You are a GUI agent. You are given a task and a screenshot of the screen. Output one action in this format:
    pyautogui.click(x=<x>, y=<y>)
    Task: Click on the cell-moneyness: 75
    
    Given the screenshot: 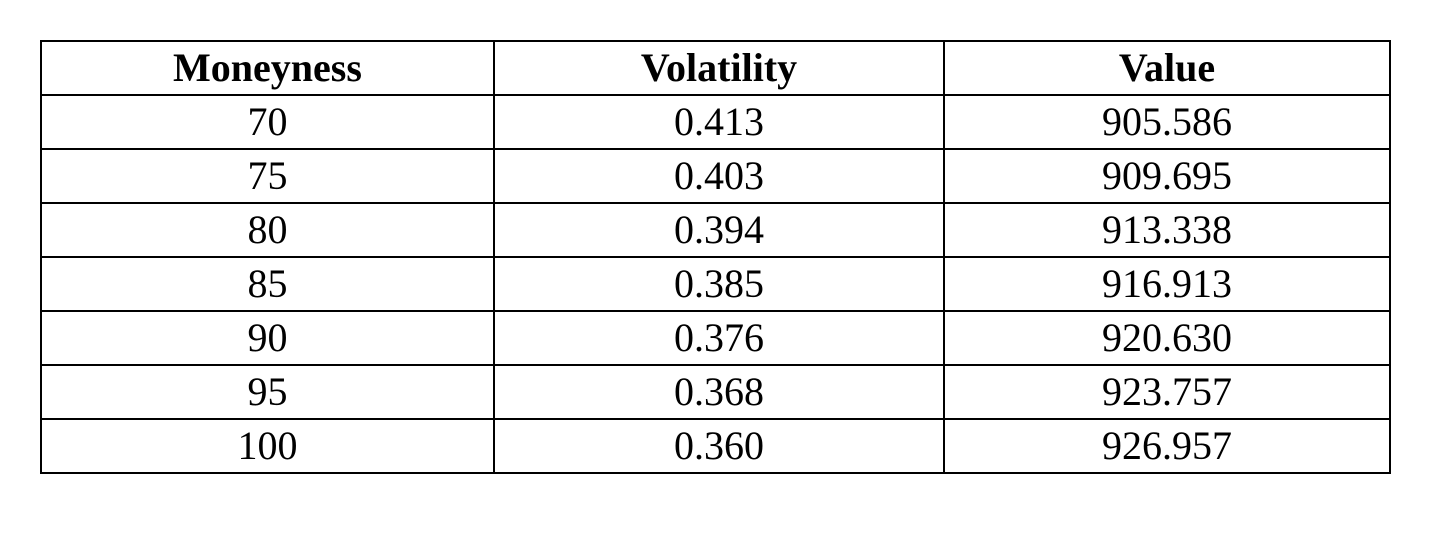 What is the action you would take?
    pyautogui.click(x=267, y=176)
    